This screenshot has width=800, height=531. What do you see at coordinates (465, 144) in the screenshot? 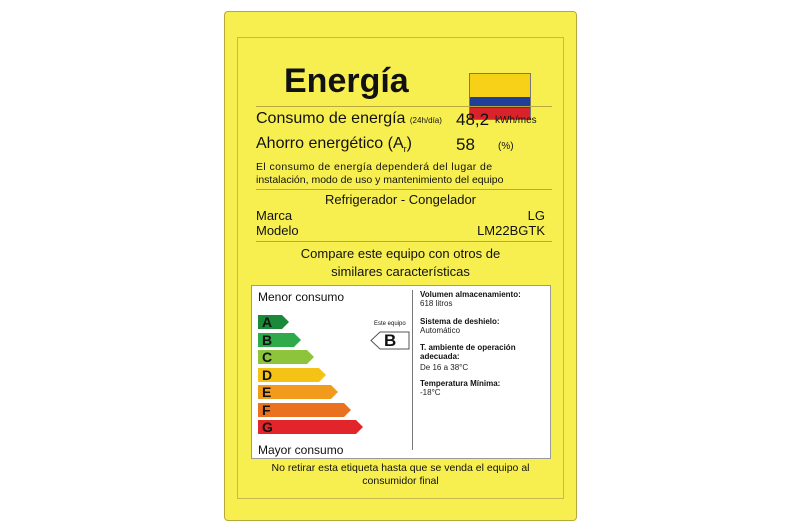
I see `ahorro-value: 58` at bounding box center [465, 144].